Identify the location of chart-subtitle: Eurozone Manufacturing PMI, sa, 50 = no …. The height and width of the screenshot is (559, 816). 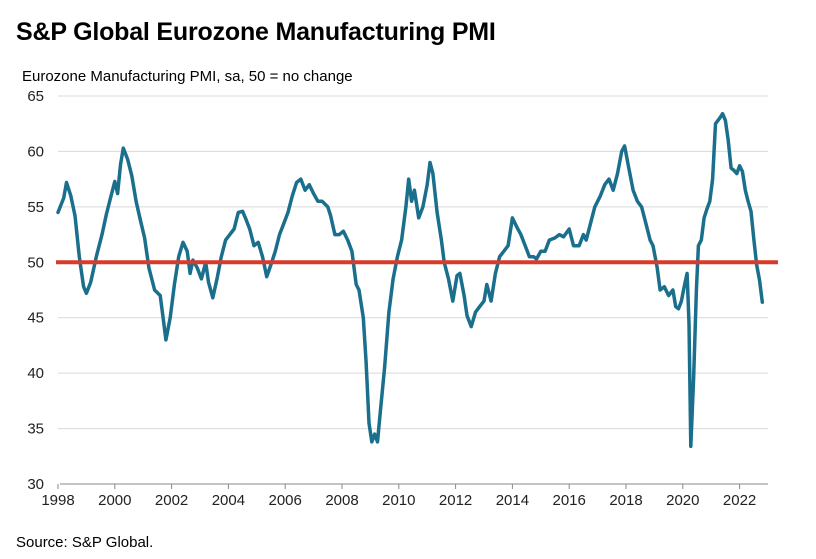
(187, 76).